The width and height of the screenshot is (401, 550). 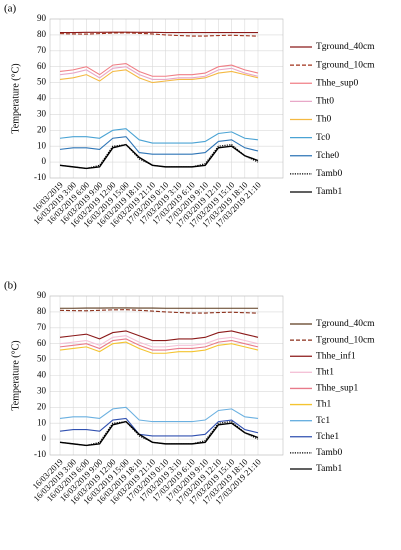 I want to click on legend-label: Thhe_sup1, so click(x=337, y=389).